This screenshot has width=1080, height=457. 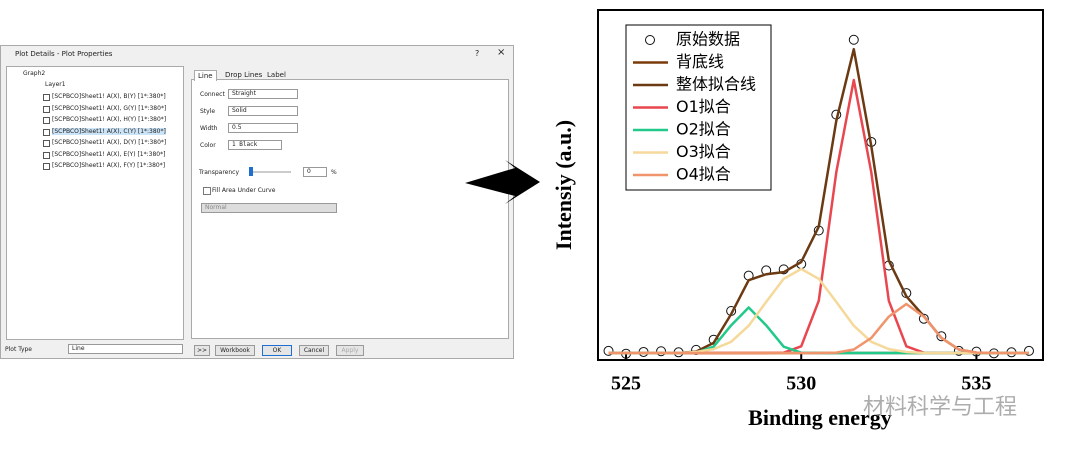 I want to click on legend-label: O4拟合, so click(x=703, y=174).